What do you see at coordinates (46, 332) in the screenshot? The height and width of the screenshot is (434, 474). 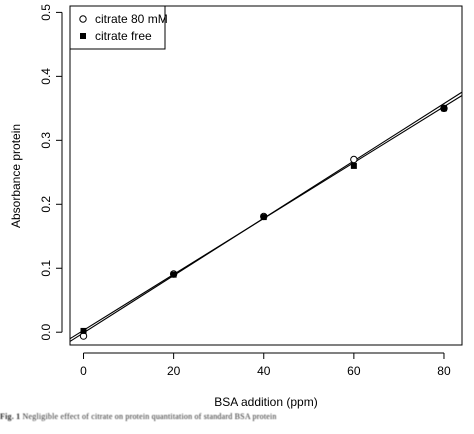 I see `y-tick-label: 0.0` at bounding box center [46, 332].